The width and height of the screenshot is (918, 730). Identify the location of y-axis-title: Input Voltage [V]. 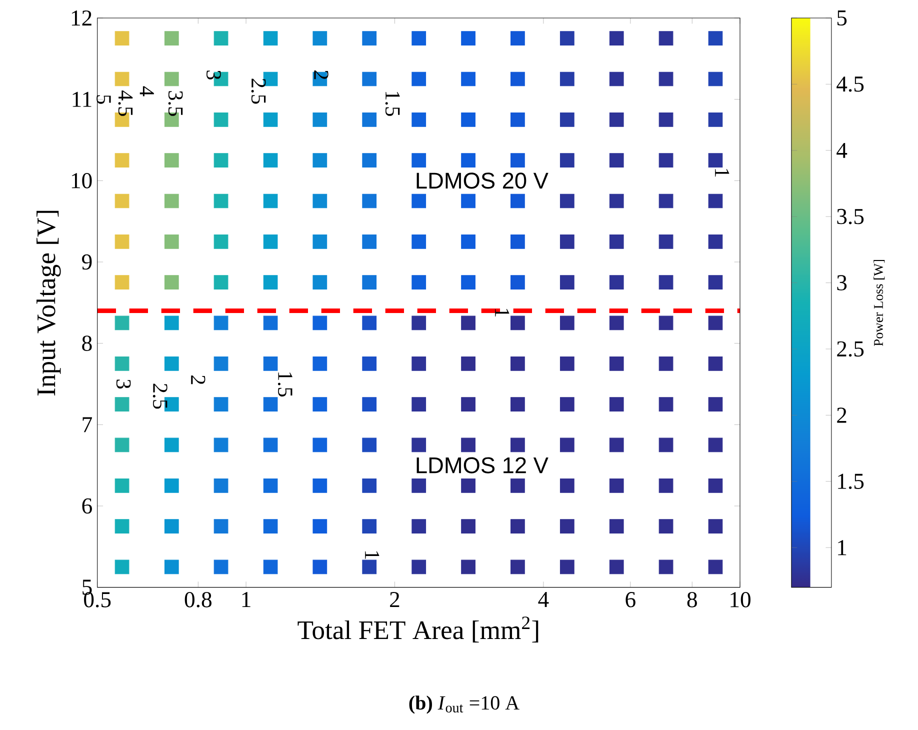
(48, 303).